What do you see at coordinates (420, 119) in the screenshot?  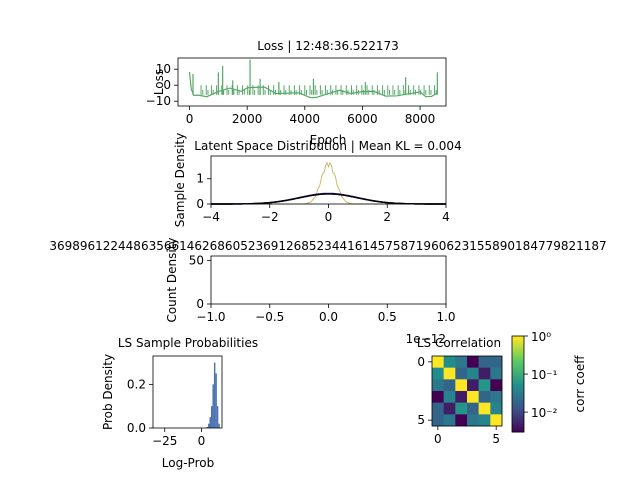 I see `x-tick-label: 8000` at bounding box center [420, 119].